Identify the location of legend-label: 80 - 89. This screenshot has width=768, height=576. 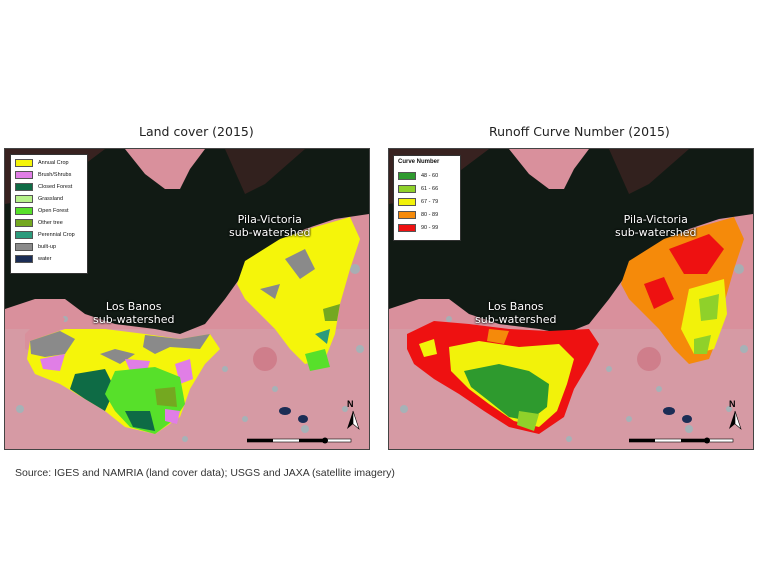
(430, 214).